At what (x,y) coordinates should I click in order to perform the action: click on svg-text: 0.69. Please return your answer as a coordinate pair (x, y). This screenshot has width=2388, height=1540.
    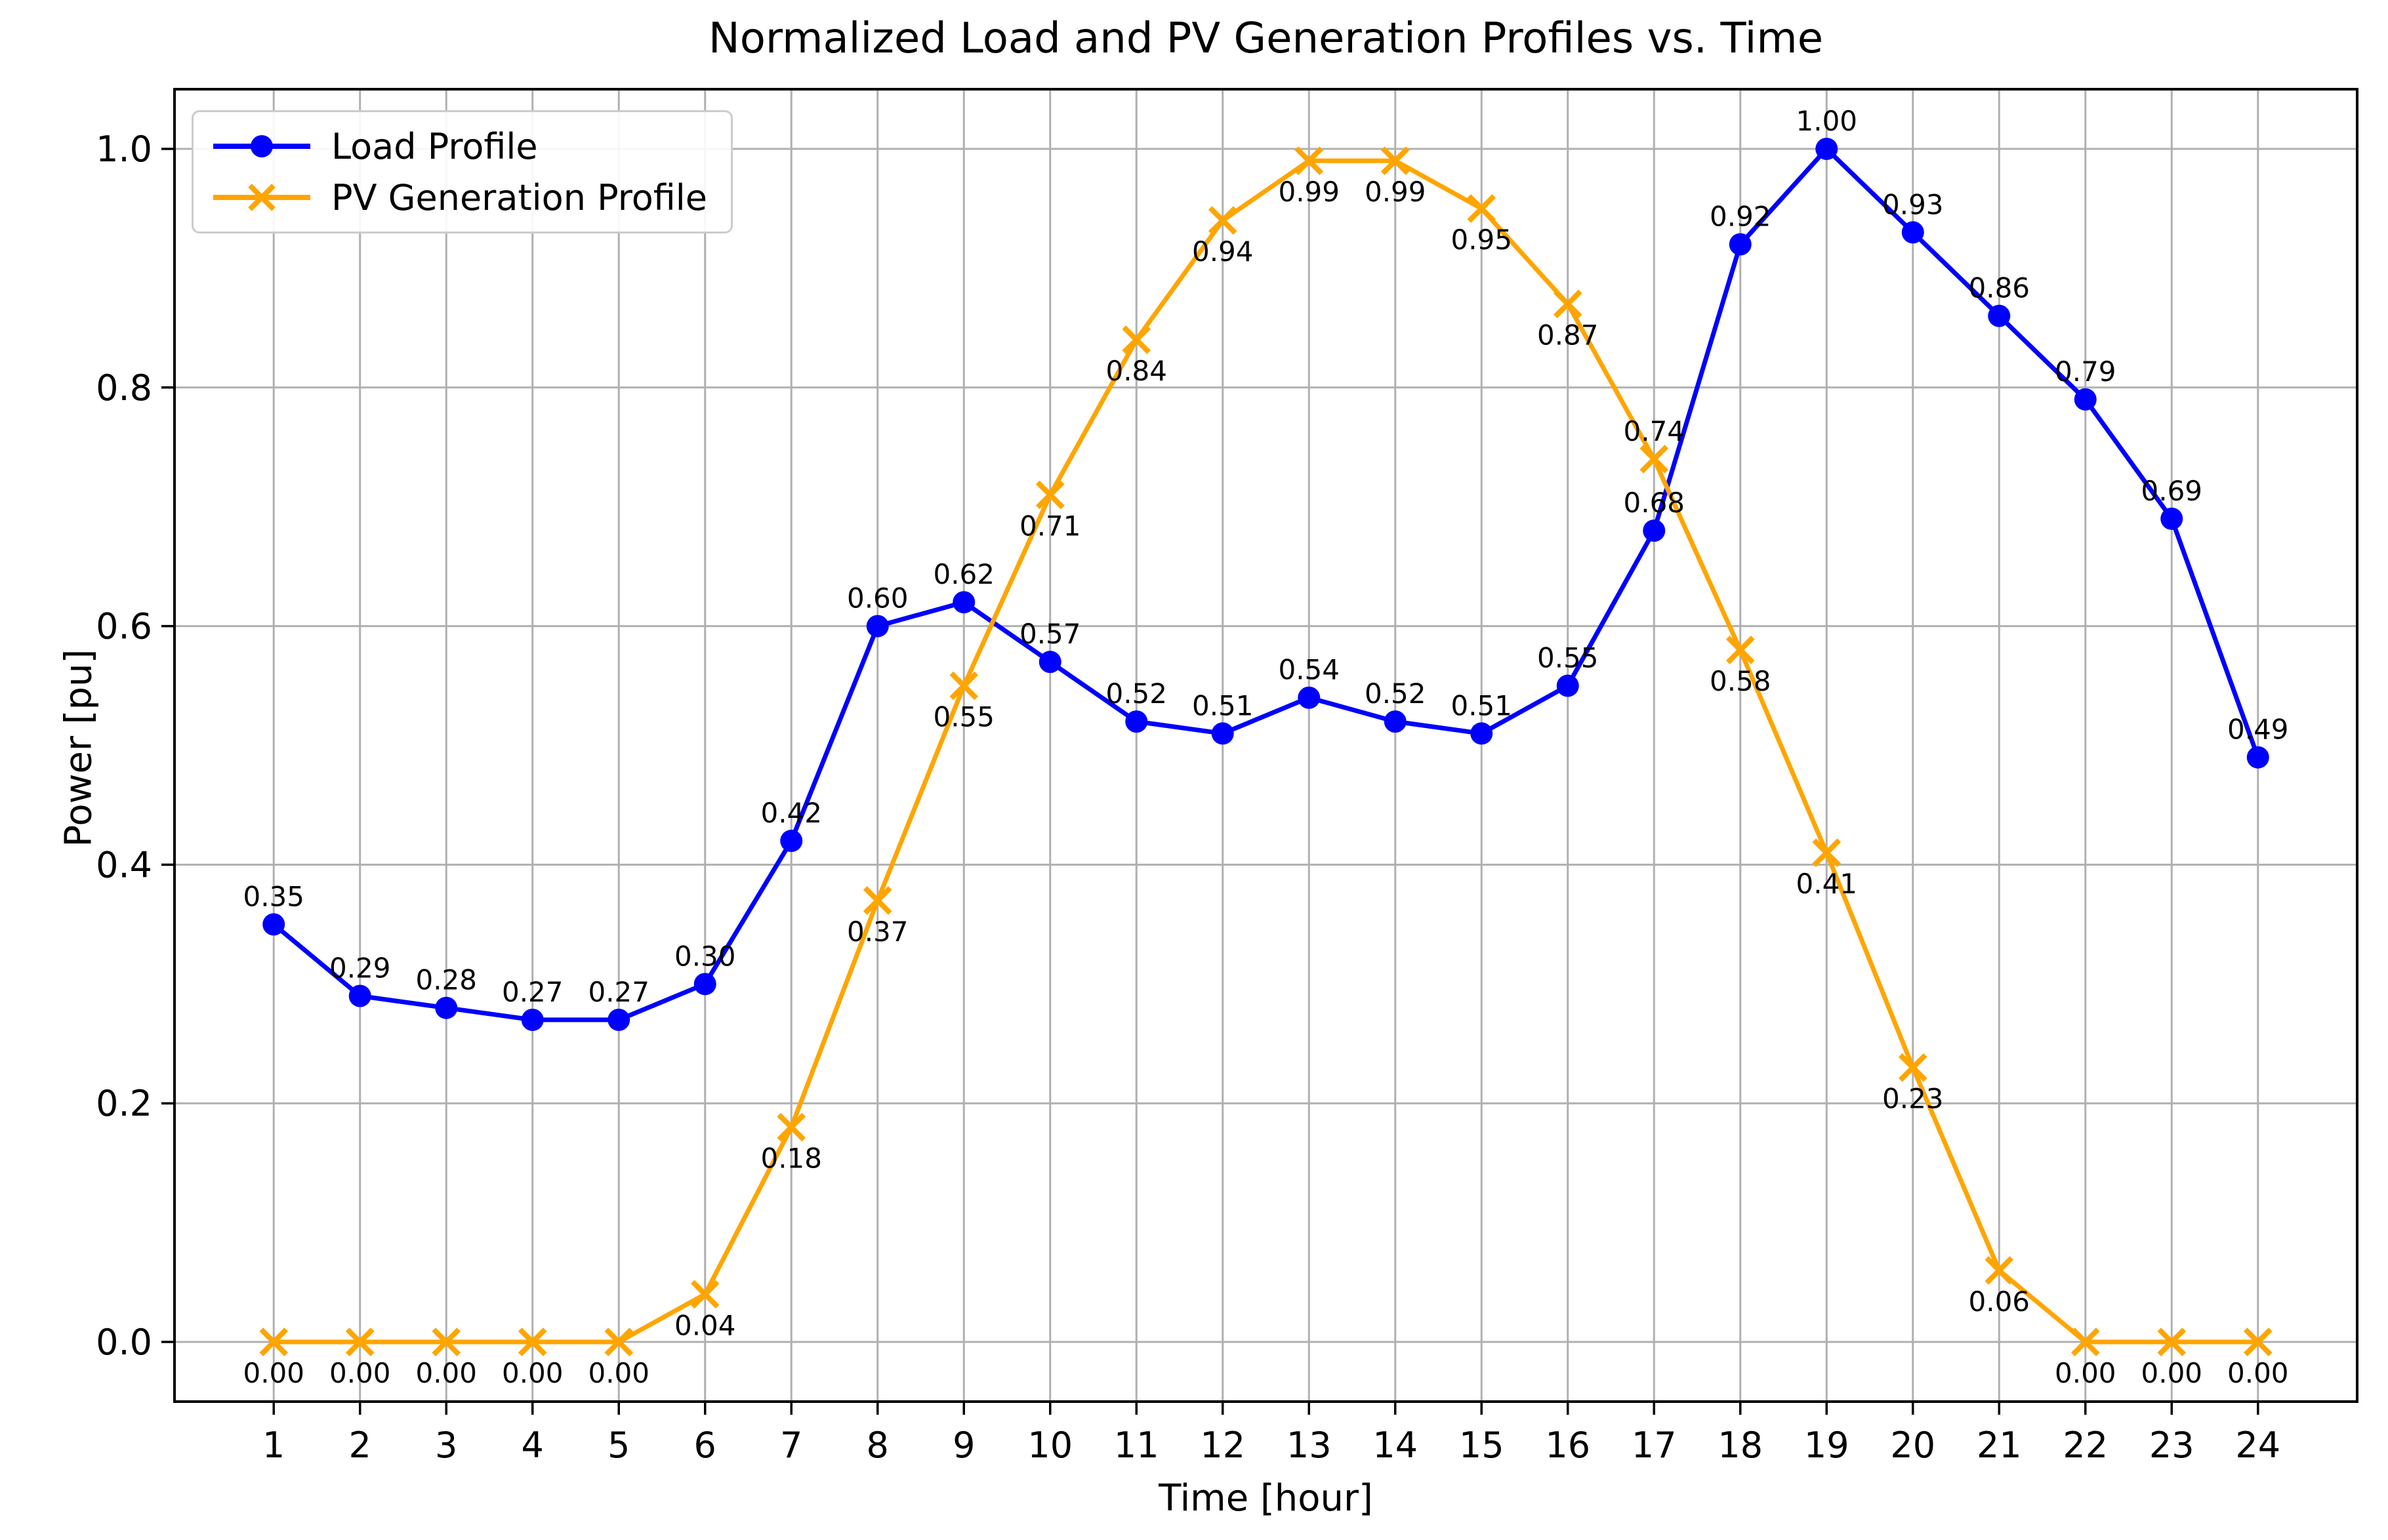
    Looking at the image, I should click on (2172, 491).